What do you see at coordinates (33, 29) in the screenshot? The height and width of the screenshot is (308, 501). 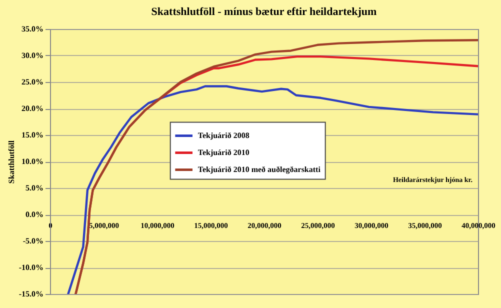 I see `y-tick-label: 35.0%` at bounding box center [33, 29].